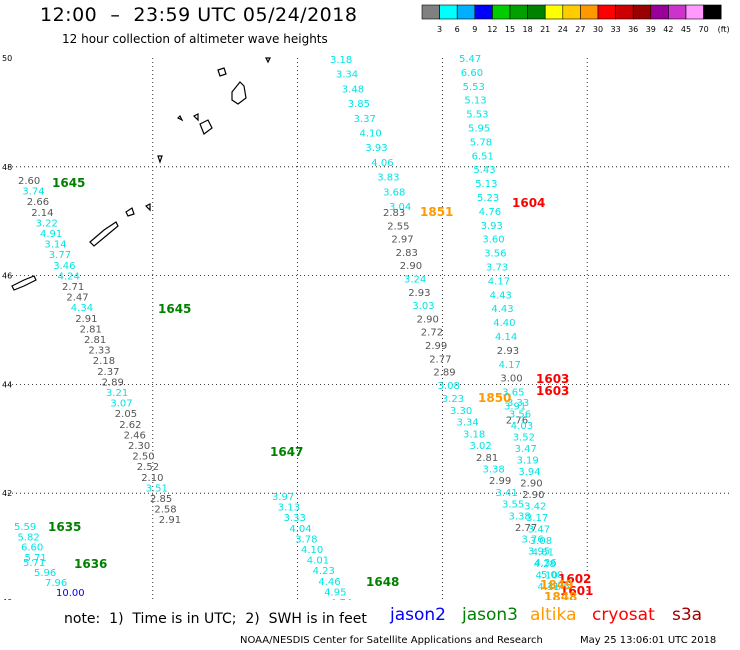  I want to click on colorbar-tick-label: 24, so click(563, 29).